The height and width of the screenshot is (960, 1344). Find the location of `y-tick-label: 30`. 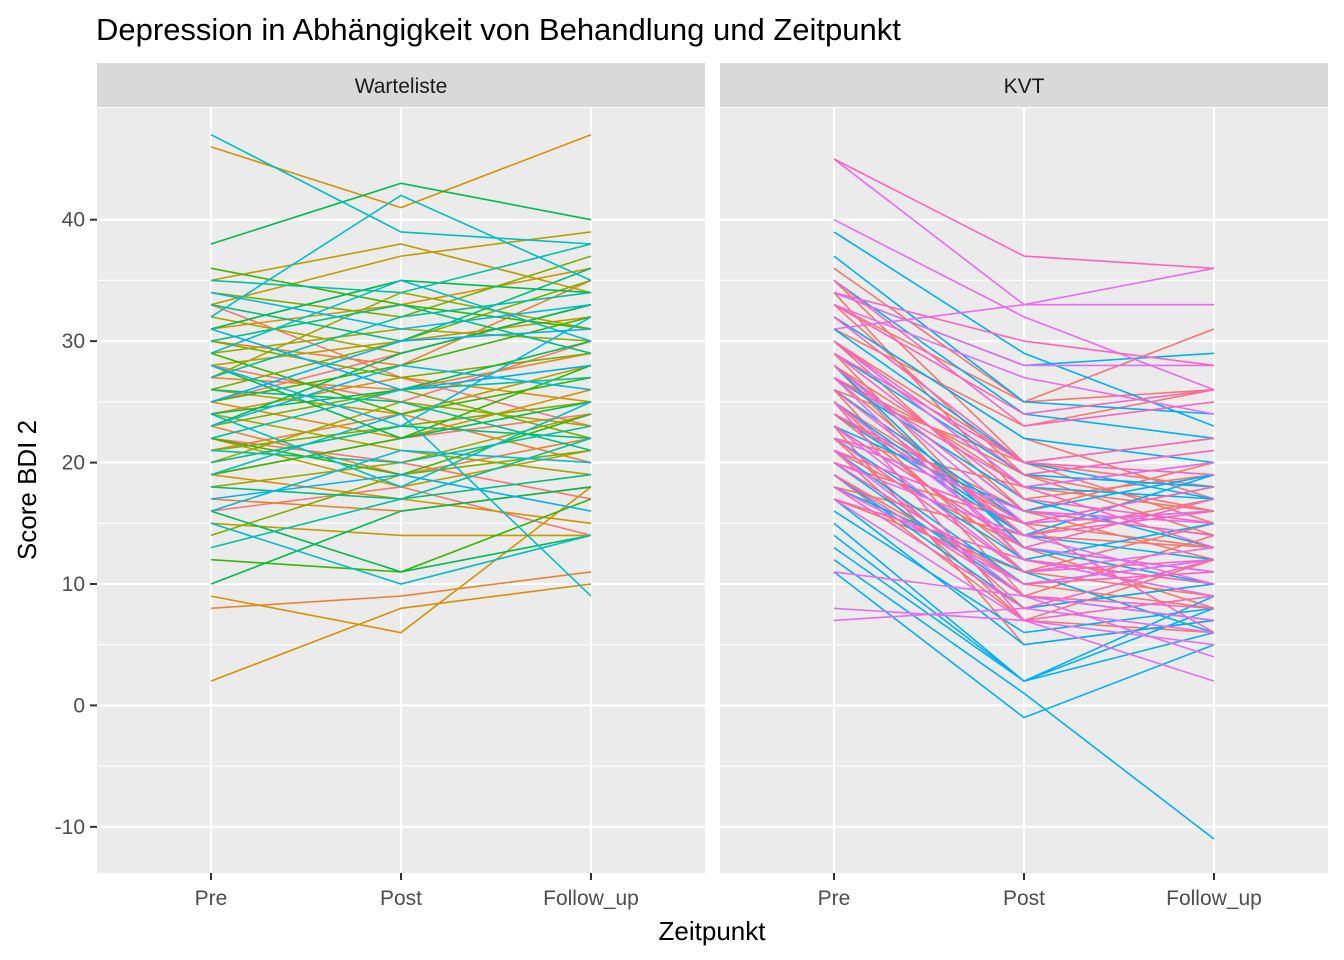

y-tick-label: 30 is located at coordinates (73, 341).